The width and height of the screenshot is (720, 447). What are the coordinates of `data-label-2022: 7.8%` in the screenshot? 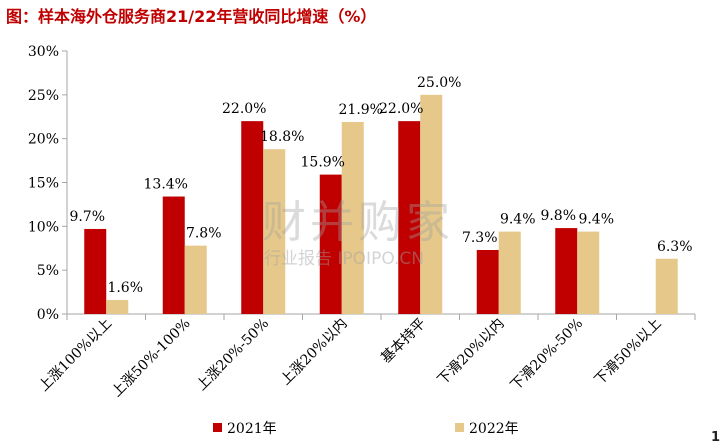 It's located at (204, 234).